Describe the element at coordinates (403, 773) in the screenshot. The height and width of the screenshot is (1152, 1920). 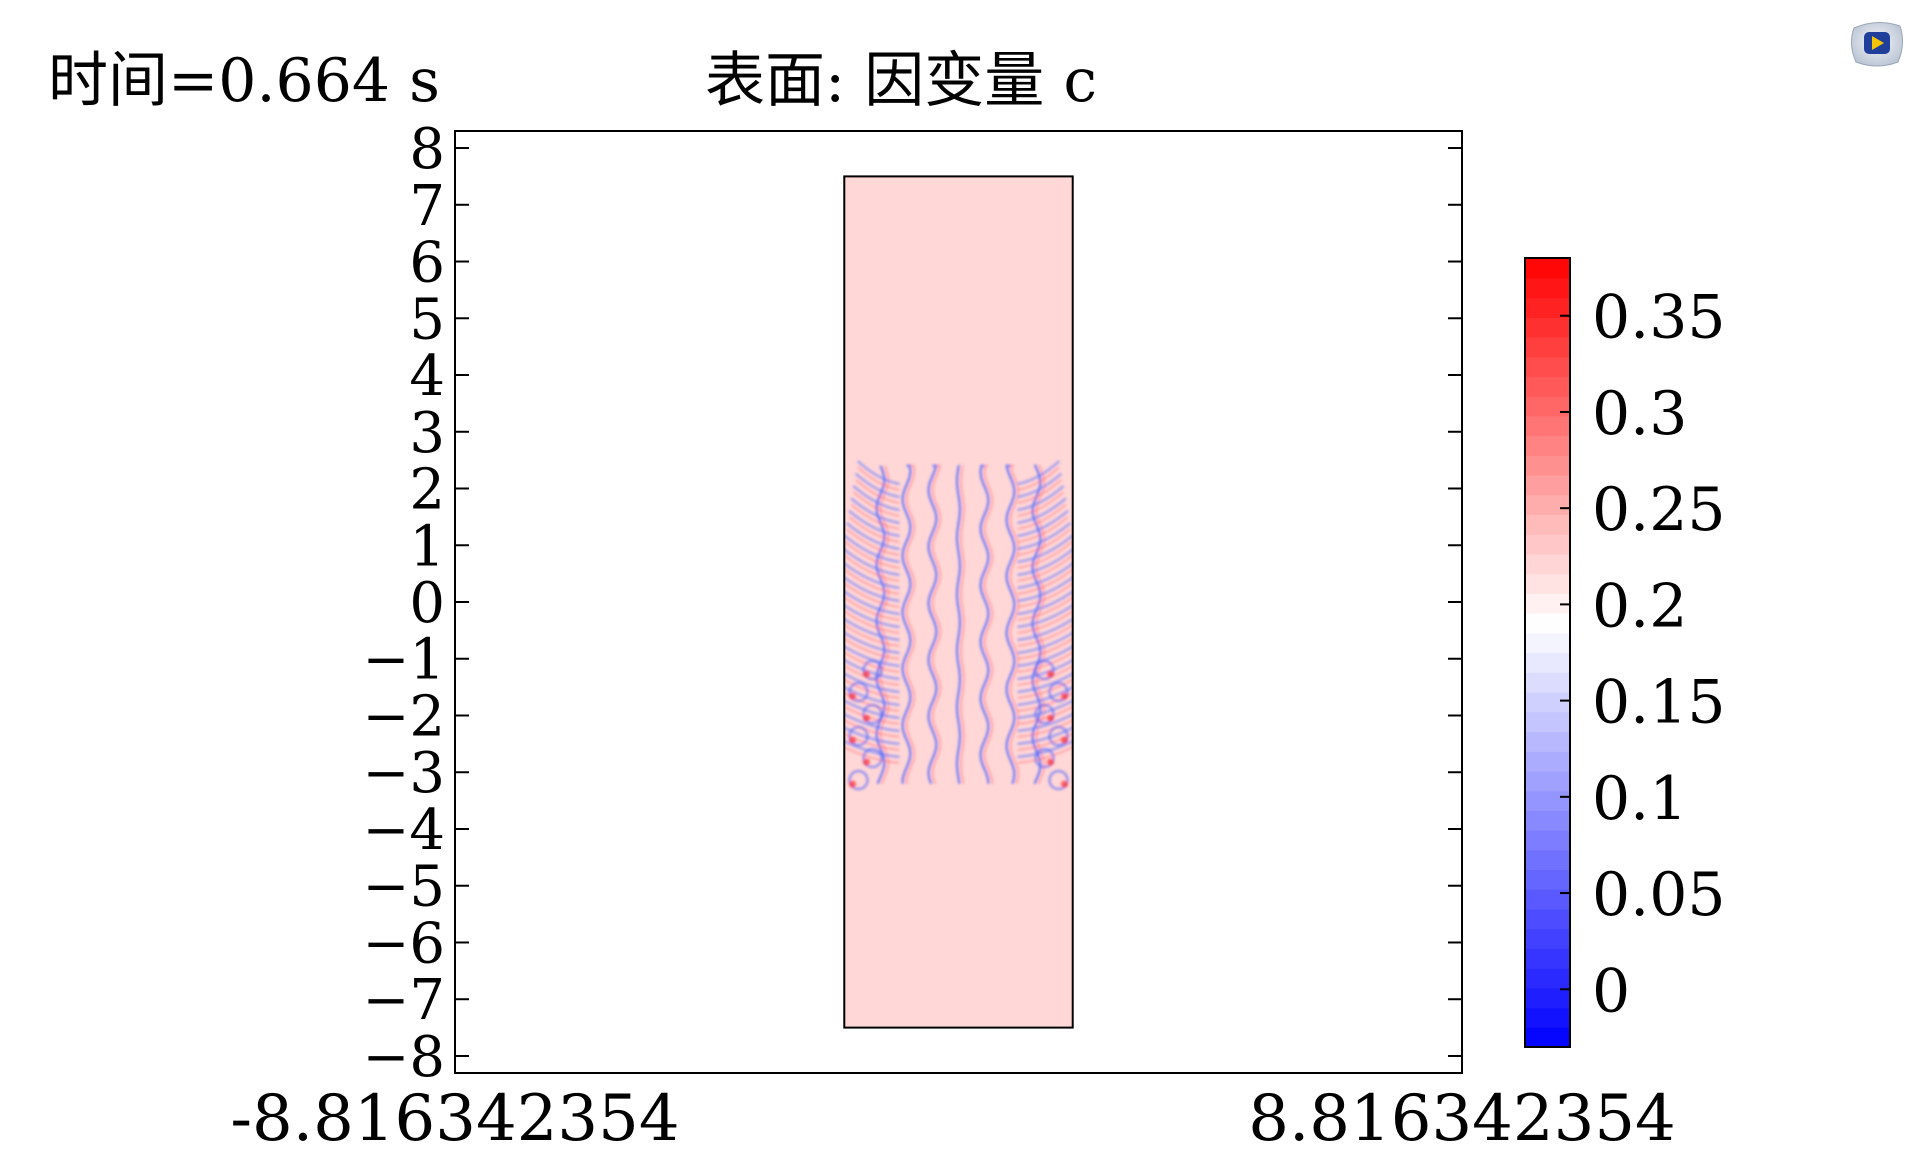
I see `y-tick-label: −3` at that location.